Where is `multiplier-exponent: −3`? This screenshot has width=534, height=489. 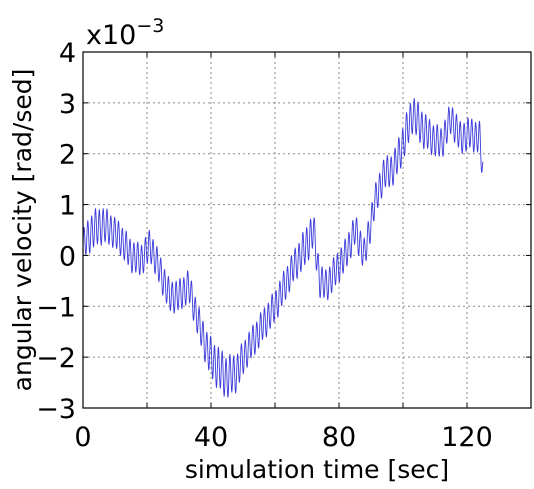
multiplier-exponent: −3 is located at coordinates (150, 26).